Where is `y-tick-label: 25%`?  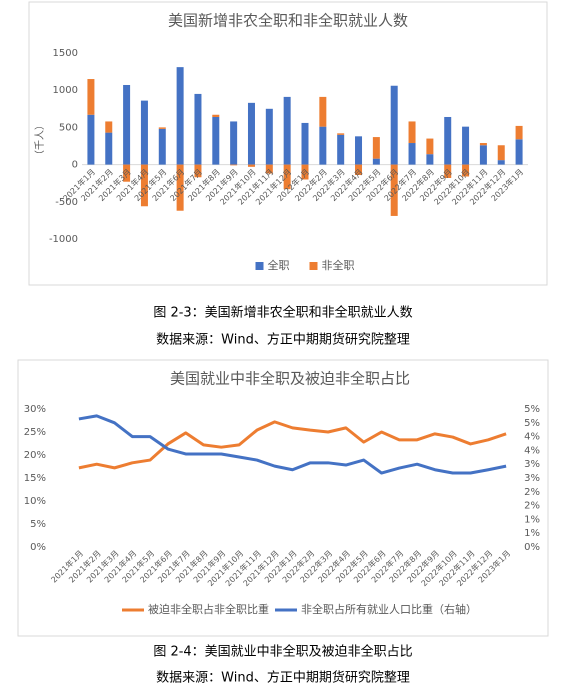
y-tick-label: 25% is located at coordinates (35, 432).